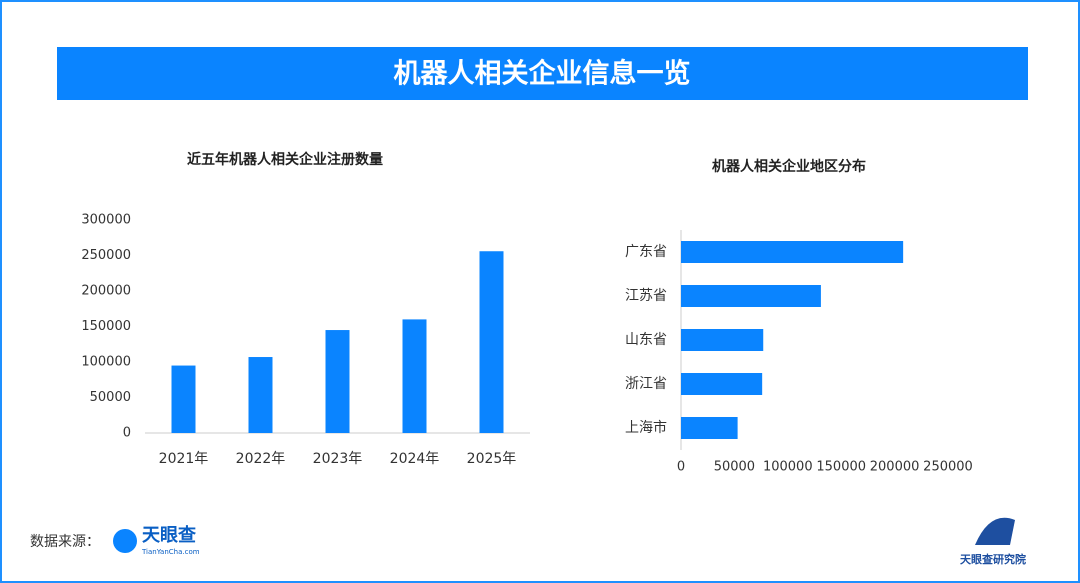 The height and width of the screenshot is (583, 1080). What do you see at coordinates (106, 220) in the screenshot?
I see `y-tick-label: 300000` at bounding box center [106, 220].